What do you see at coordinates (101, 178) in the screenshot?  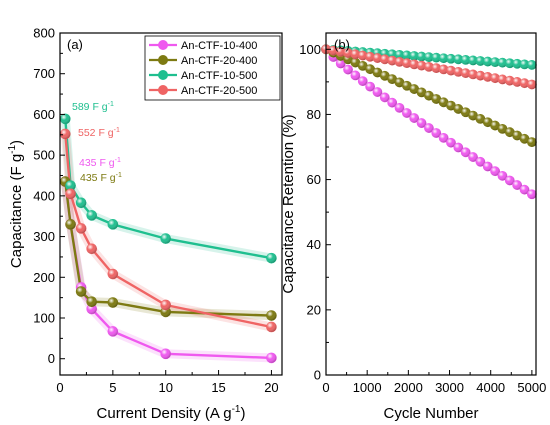 I see `annotation-an-ctf-20-400: 435 F g-1` at bounding box center [101, 178].